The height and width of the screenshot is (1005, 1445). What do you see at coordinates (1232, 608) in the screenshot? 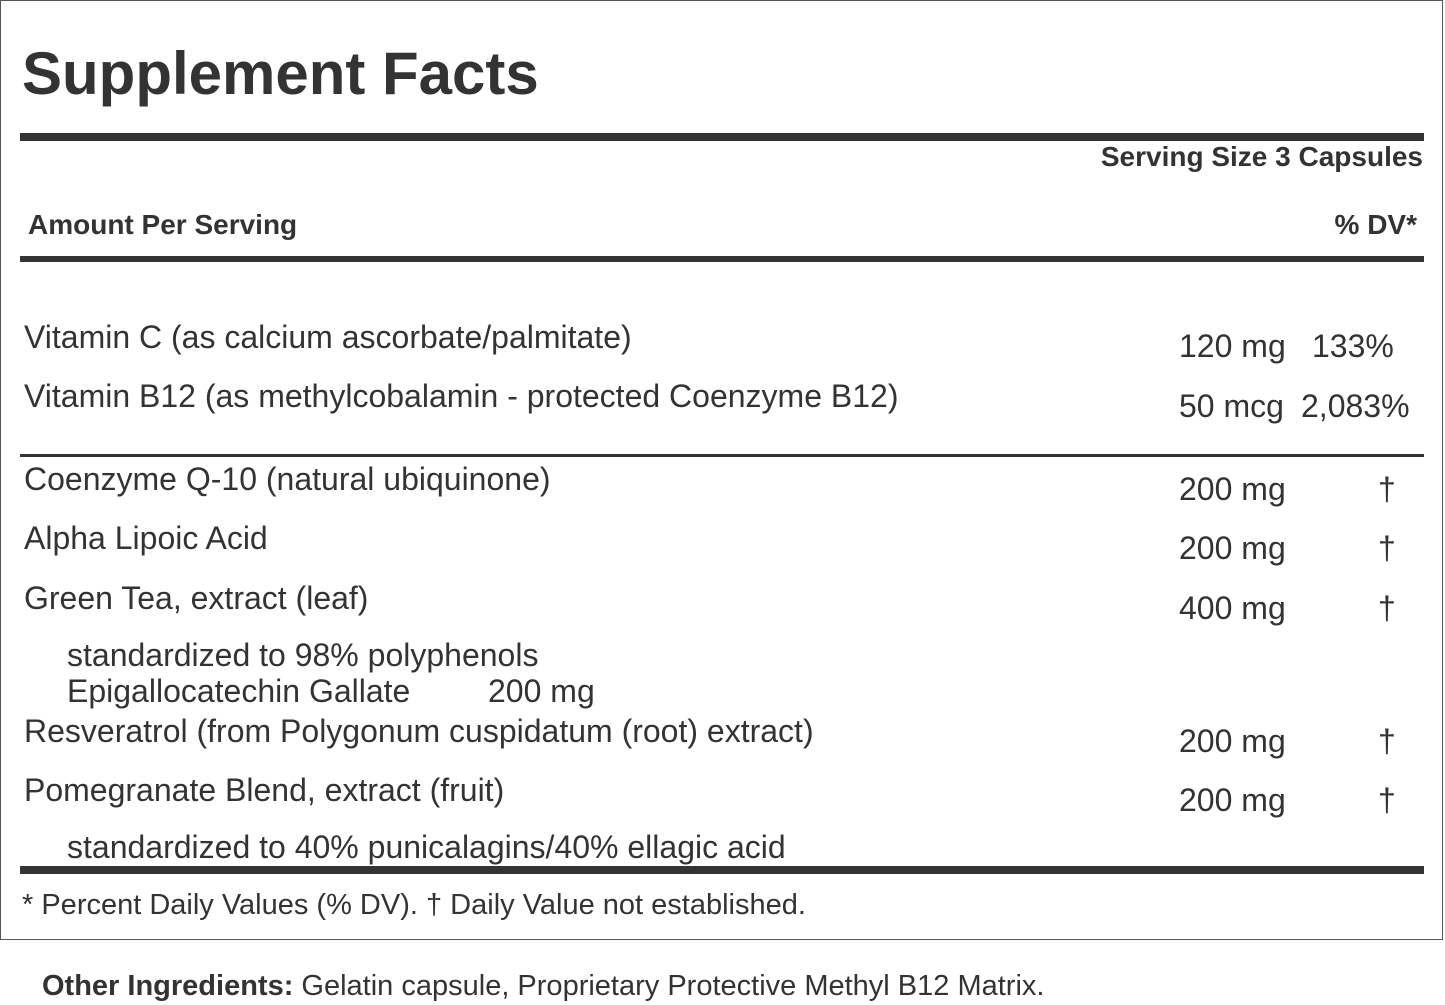
I see `ingredient-amount: 400 mg` at bounding box center [1232, 608].